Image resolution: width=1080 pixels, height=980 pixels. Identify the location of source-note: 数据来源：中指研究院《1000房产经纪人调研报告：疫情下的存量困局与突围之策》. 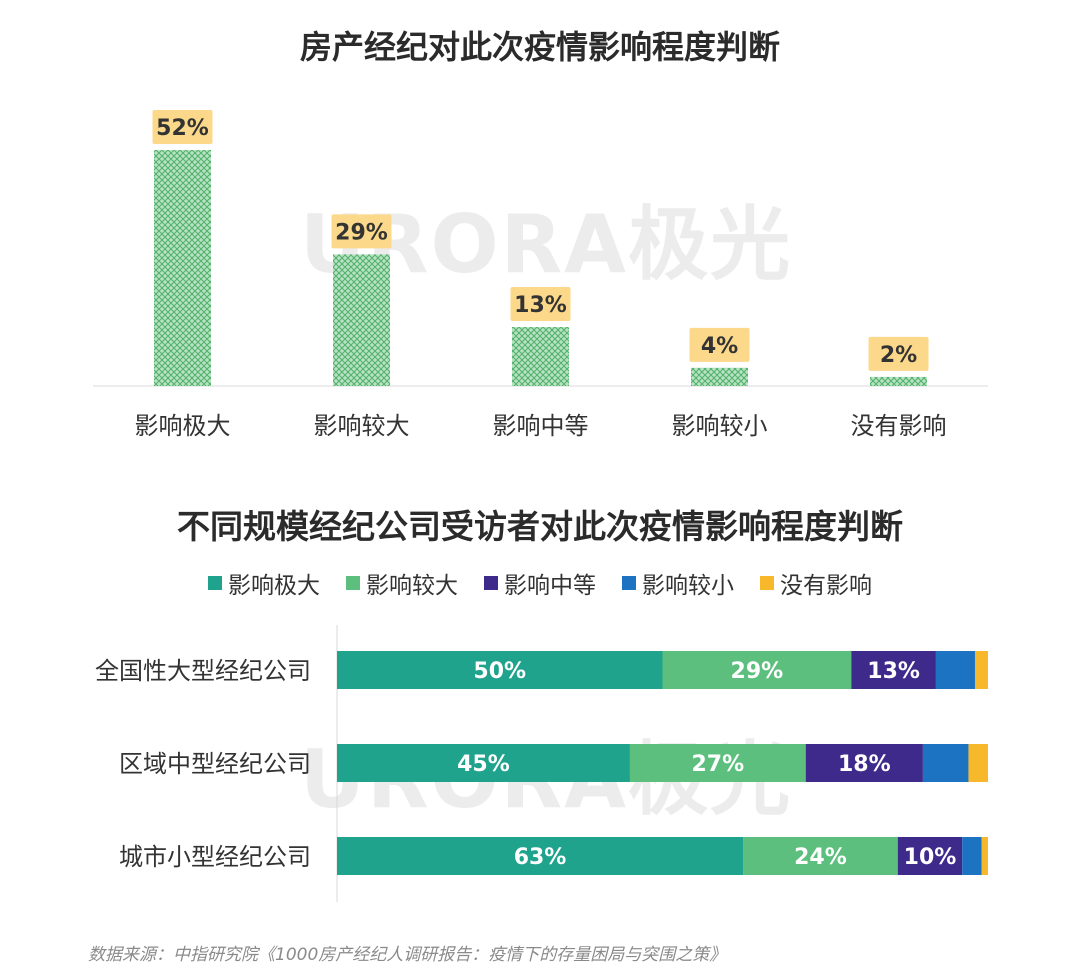
(407, 955).